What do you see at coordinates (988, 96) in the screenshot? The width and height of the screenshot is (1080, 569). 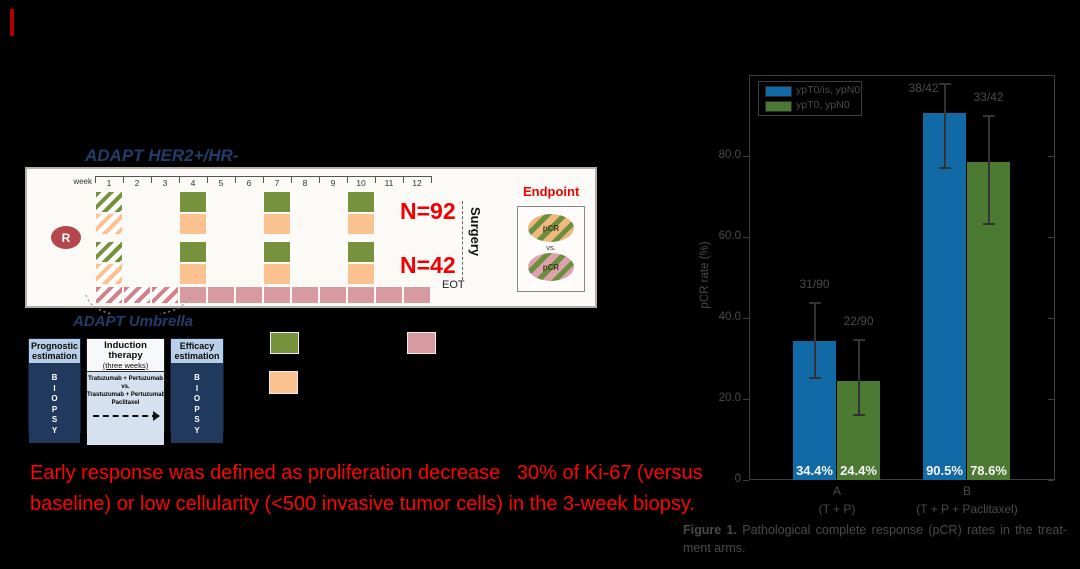 I see `fraction-label: 33/42` at bounding box center [988, 96].